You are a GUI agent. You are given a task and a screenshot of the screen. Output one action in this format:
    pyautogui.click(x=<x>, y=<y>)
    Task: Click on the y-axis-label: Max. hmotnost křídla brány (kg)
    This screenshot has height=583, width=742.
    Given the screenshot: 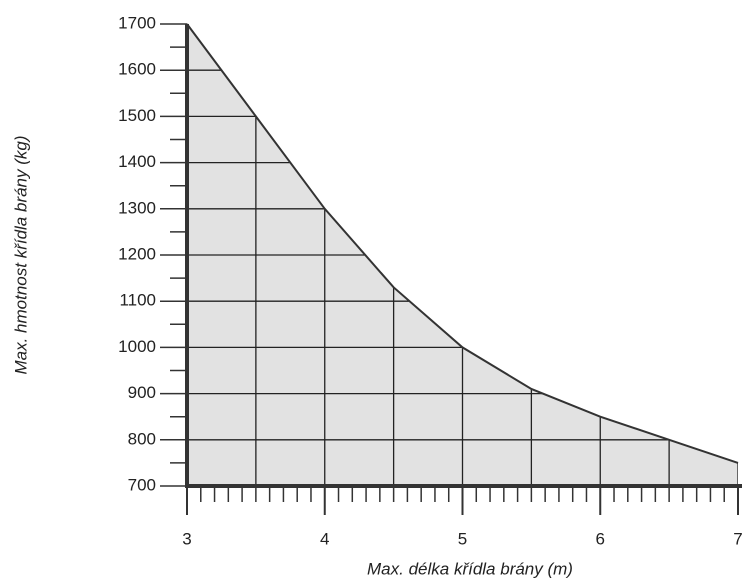 What is the action you would take?
    pyautogui.click(x=20, y=254)
    